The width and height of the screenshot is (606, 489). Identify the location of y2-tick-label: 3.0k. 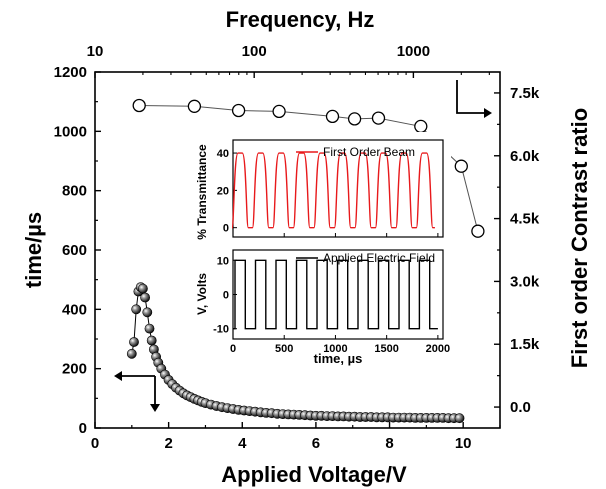
(525, 281).